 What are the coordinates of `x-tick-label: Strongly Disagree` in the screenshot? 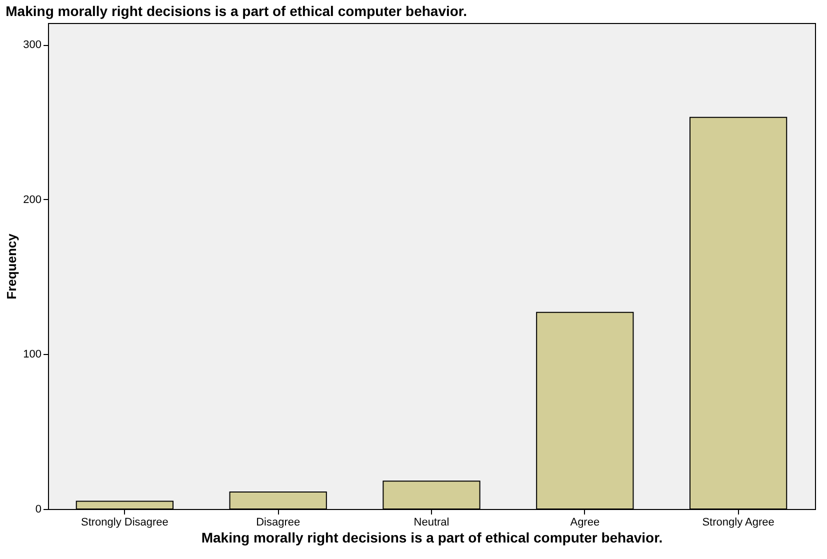 It's located at (124, 522).